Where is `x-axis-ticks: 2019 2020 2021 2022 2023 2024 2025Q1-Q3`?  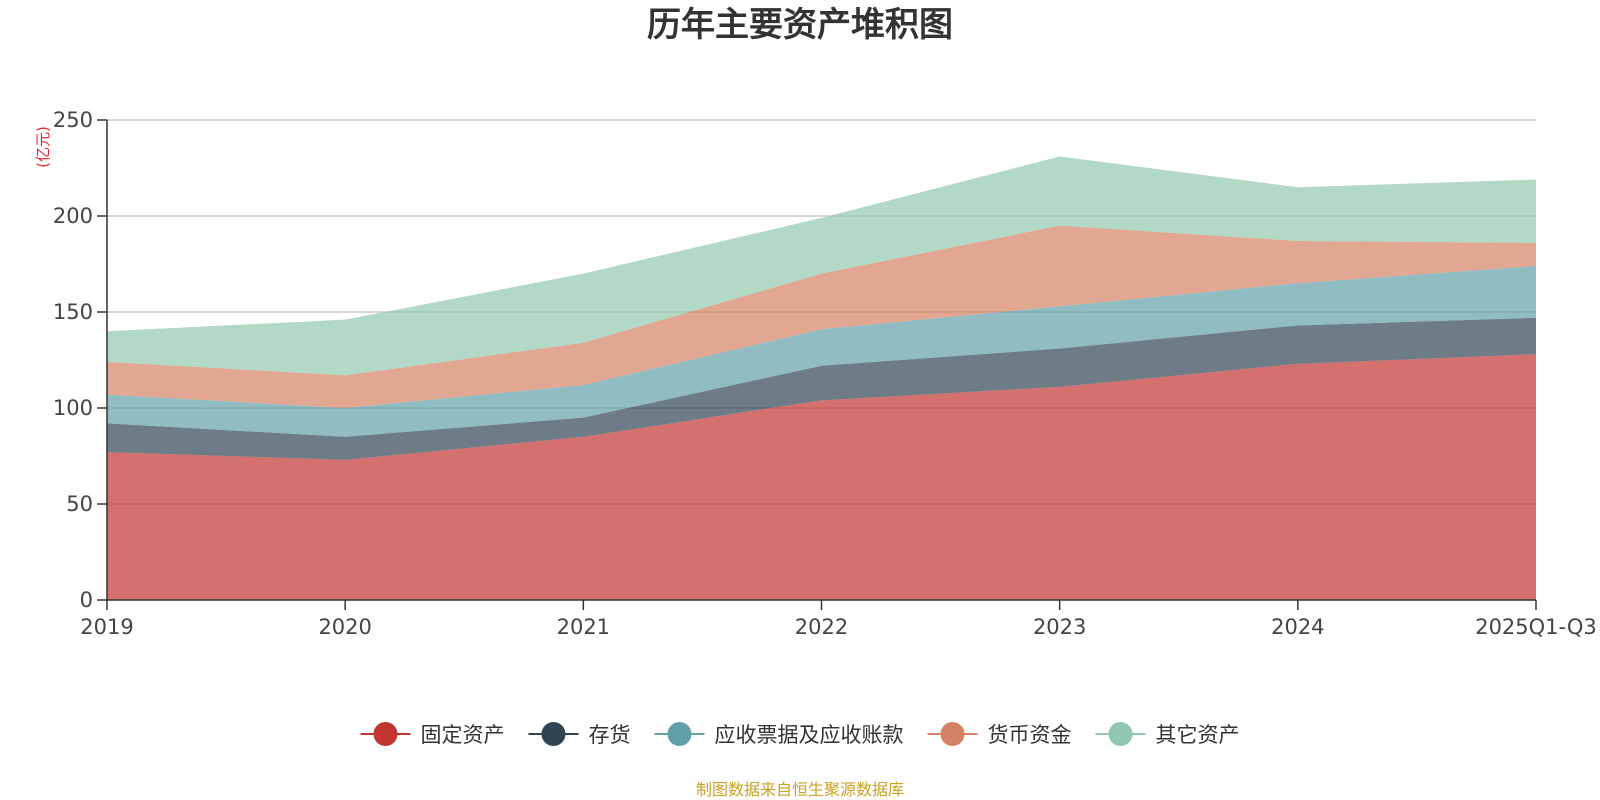 x-axis-ticks: 2019 2020 2021 2022 2023 2024 2025Q1-Q3 is located at coordinates (838, 619).